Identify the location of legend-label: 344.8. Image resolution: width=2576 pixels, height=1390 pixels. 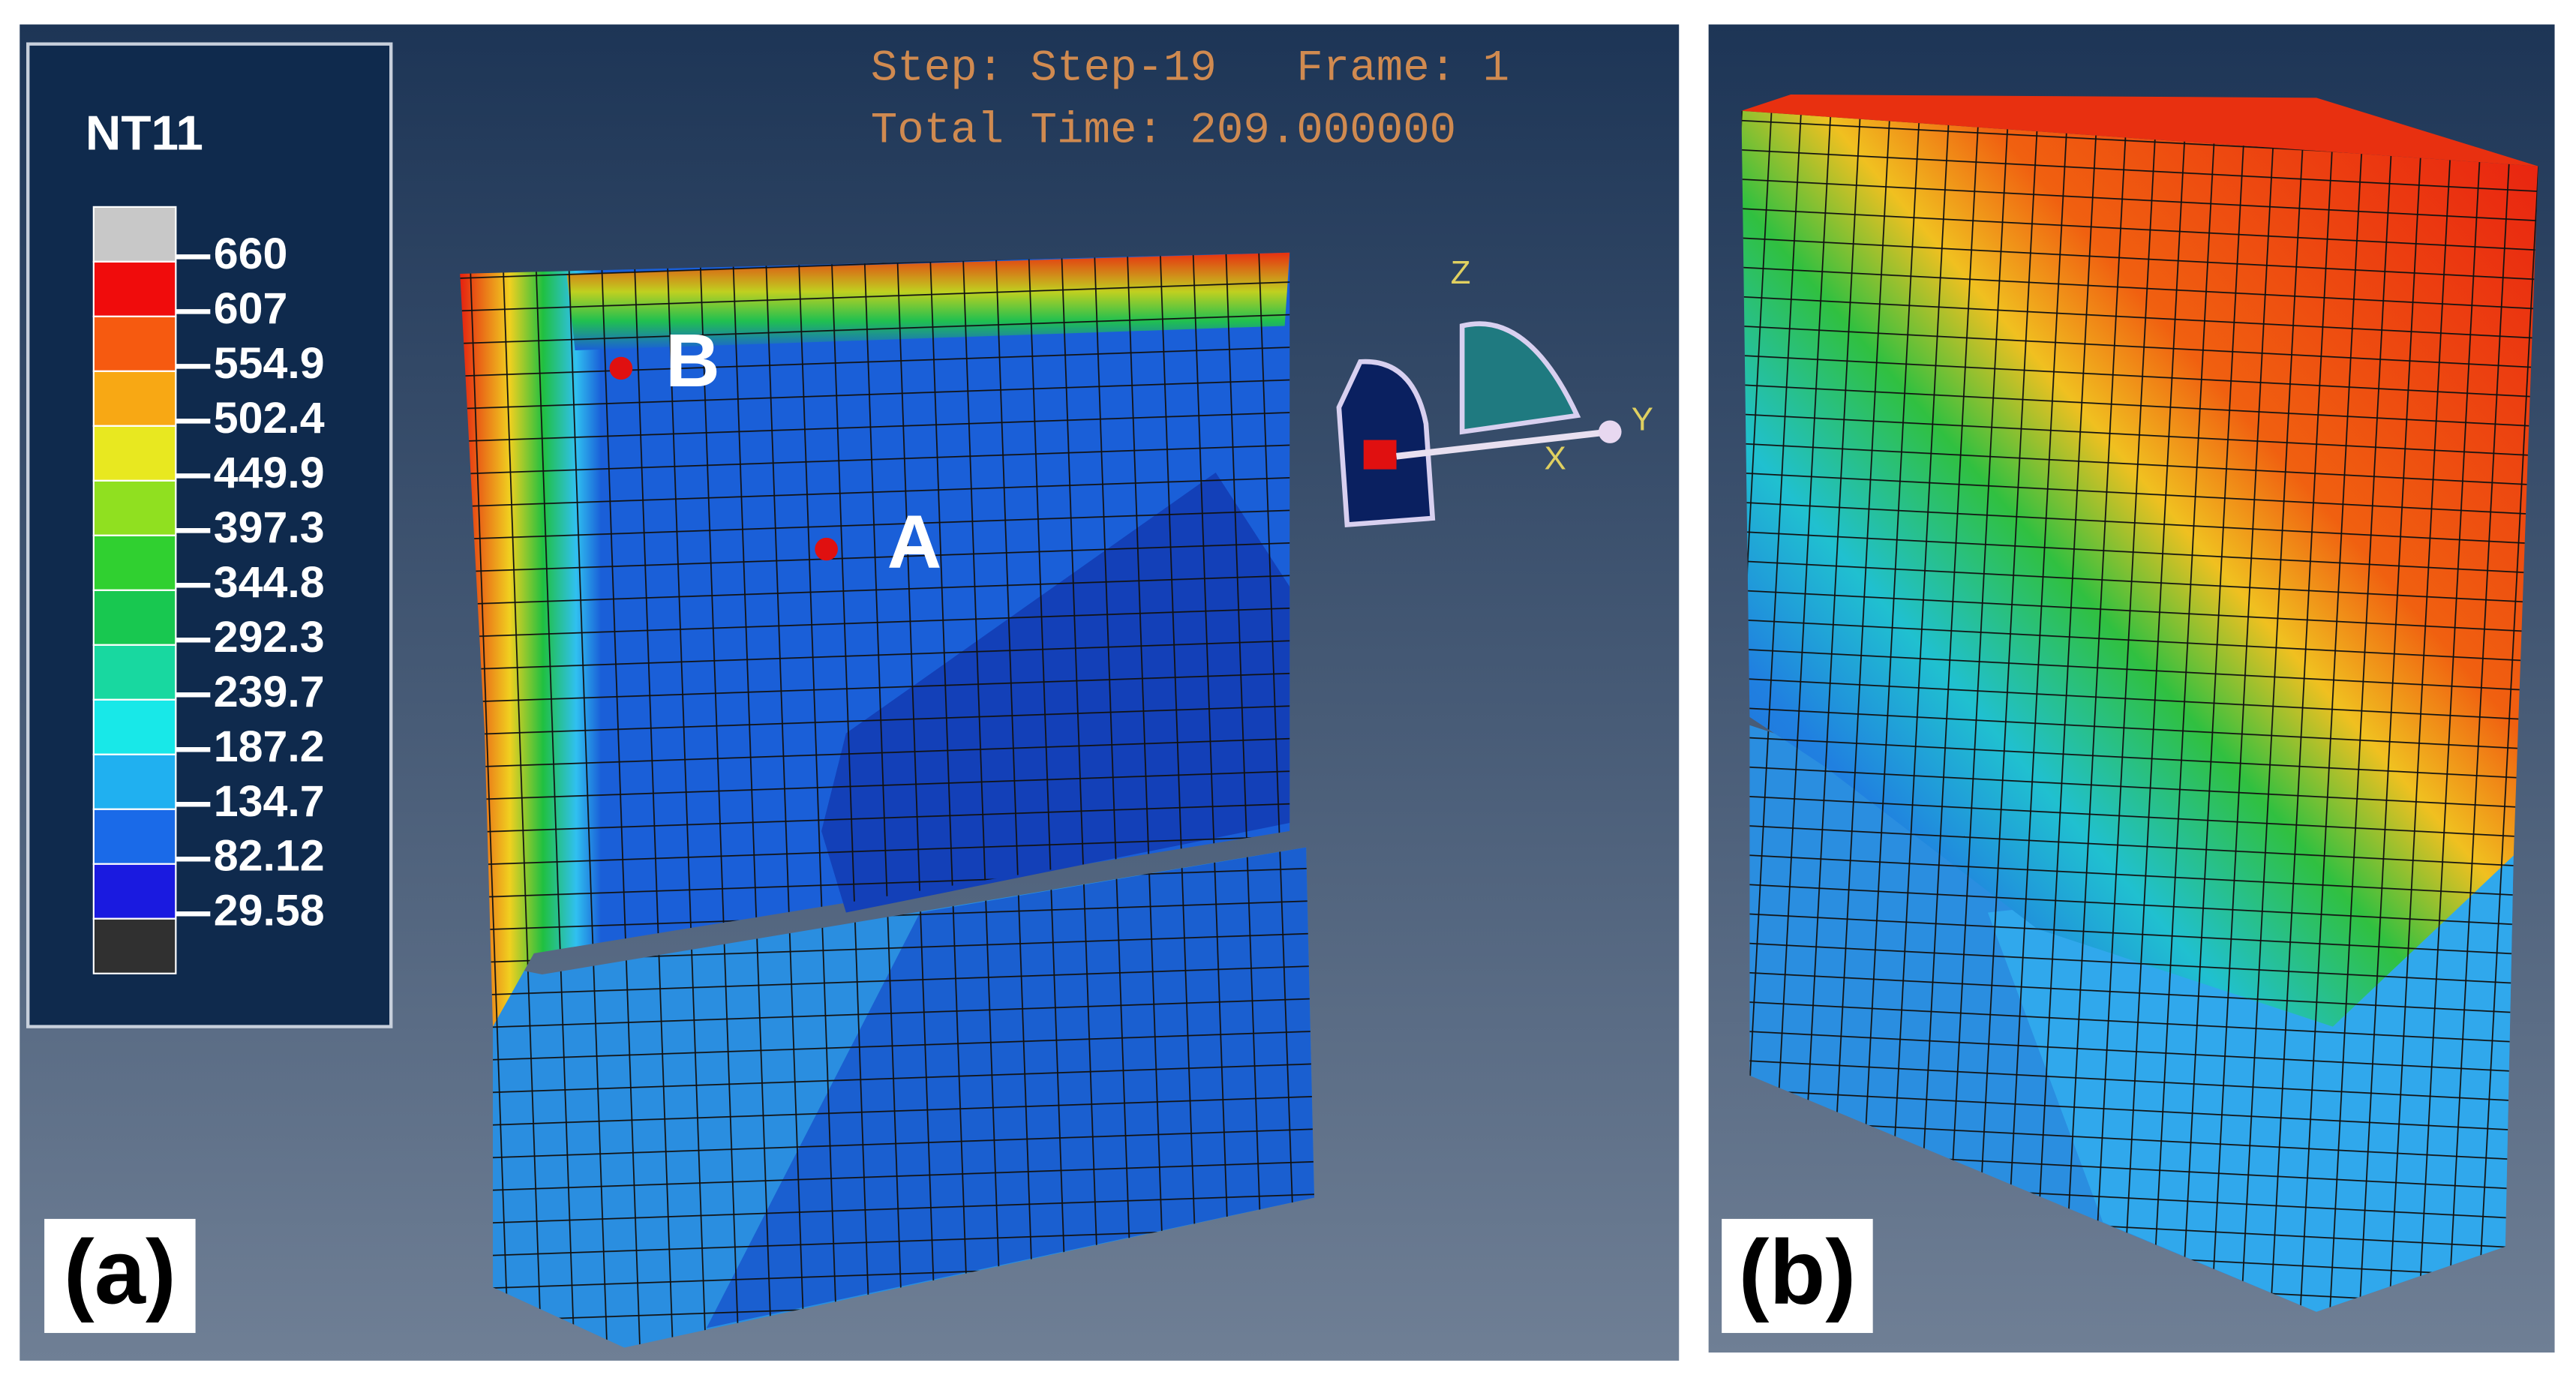
(269, 582).